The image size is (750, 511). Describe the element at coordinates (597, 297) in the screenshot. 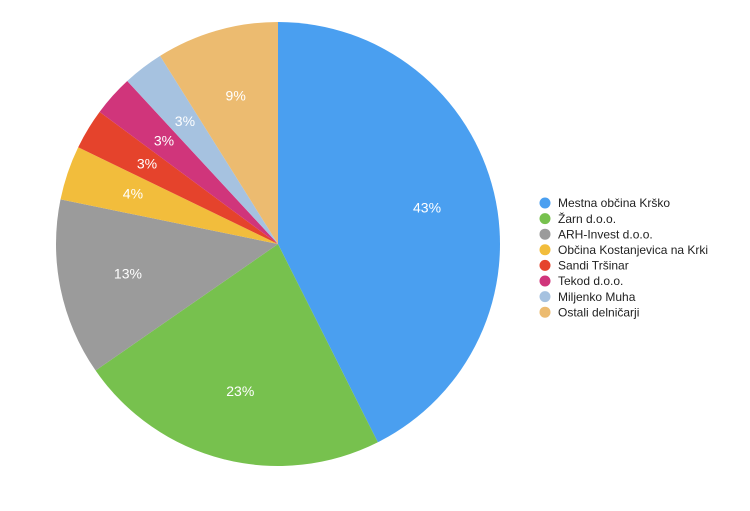

I see `legend-label: Miljenko Muha` at that location.